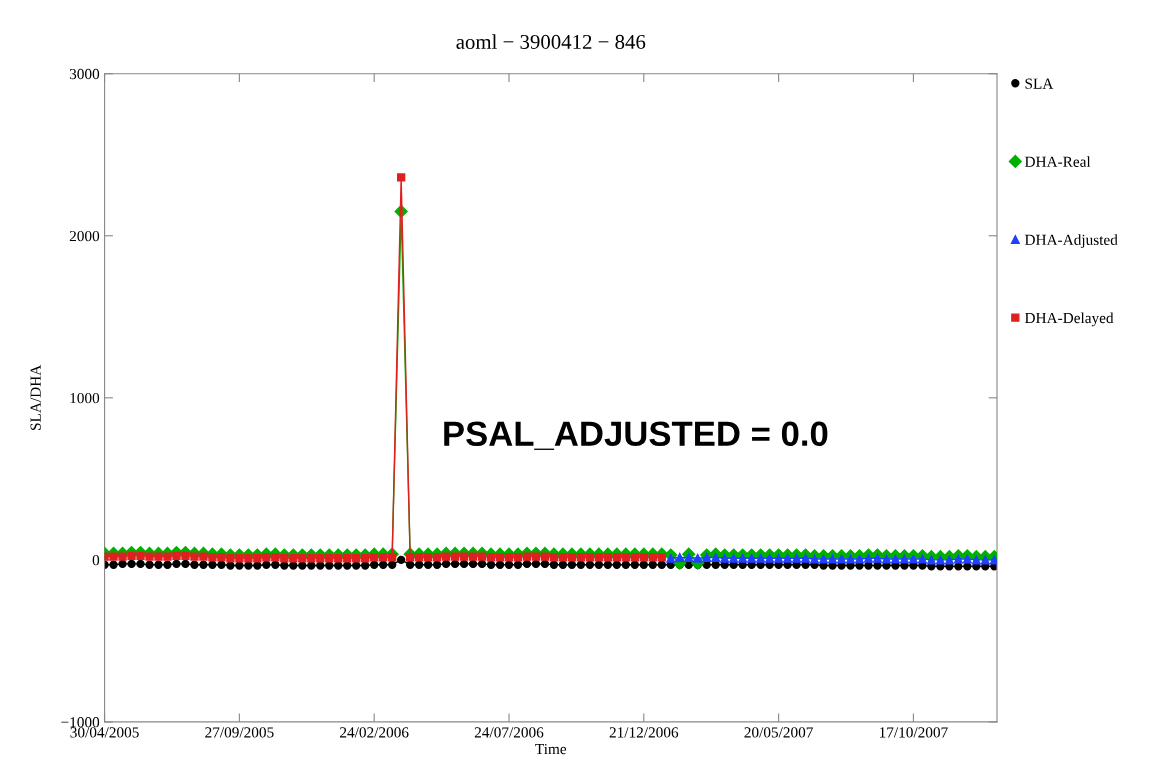 Image resolution: width=1162 pixels, height=768 pixels. What do you see at coordinates (1071, 241) in the screenshot?
I see `legend-label: DHA-Adjusted` at bounding box center [1071, 241].